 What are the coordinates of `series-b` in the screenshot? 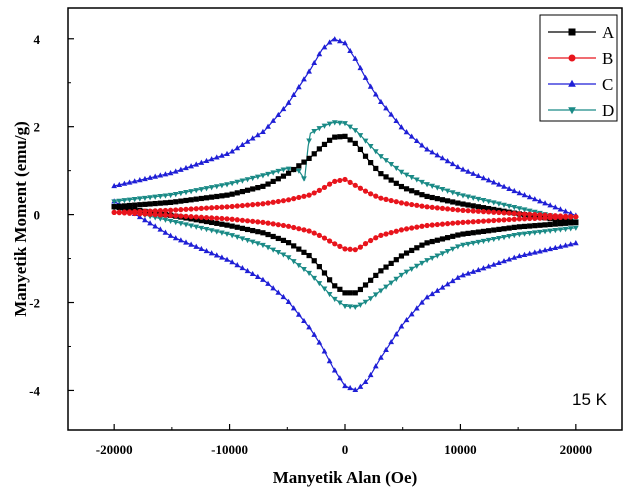 It's located at (345, 214).